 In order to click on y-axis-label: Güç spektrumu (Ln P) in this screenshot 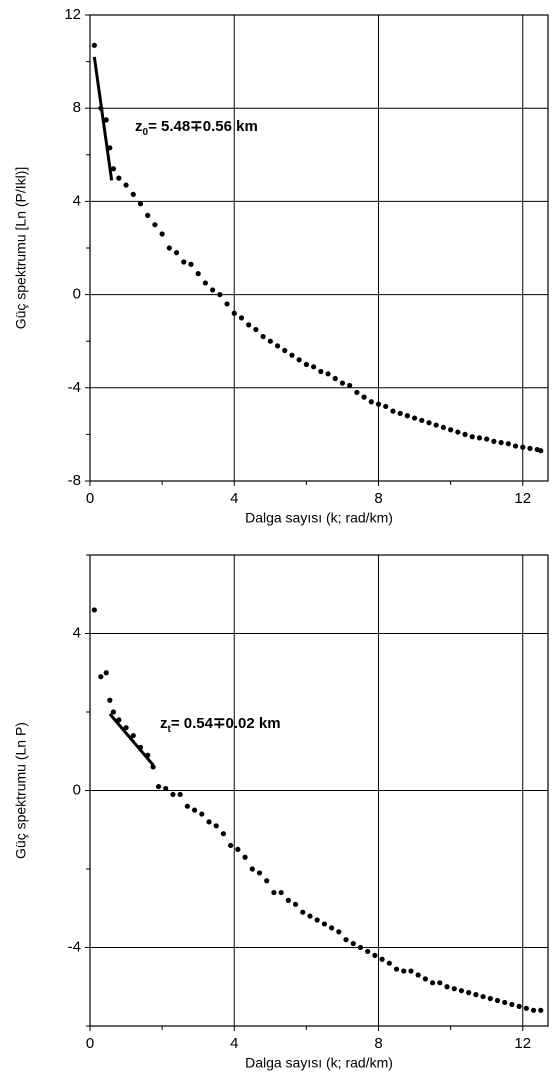, I will do `click(21, 790)`.